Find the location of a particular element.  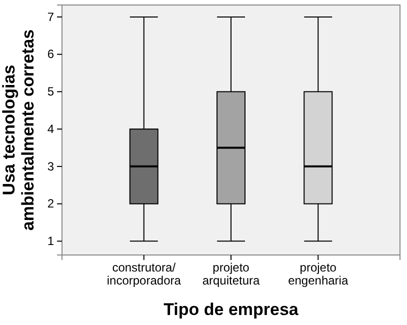

y-tick-label: 3 is located at coordinates (50, 166).